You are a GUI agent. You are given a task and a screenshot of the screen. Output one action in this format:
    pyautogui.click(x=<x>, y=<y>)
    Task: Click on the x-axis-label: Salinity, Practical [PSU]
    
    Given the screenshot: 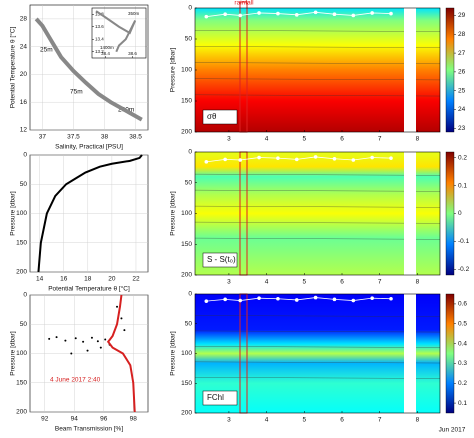 What is the action you would take?
    pyautogui.click(x=89, y=147)
    